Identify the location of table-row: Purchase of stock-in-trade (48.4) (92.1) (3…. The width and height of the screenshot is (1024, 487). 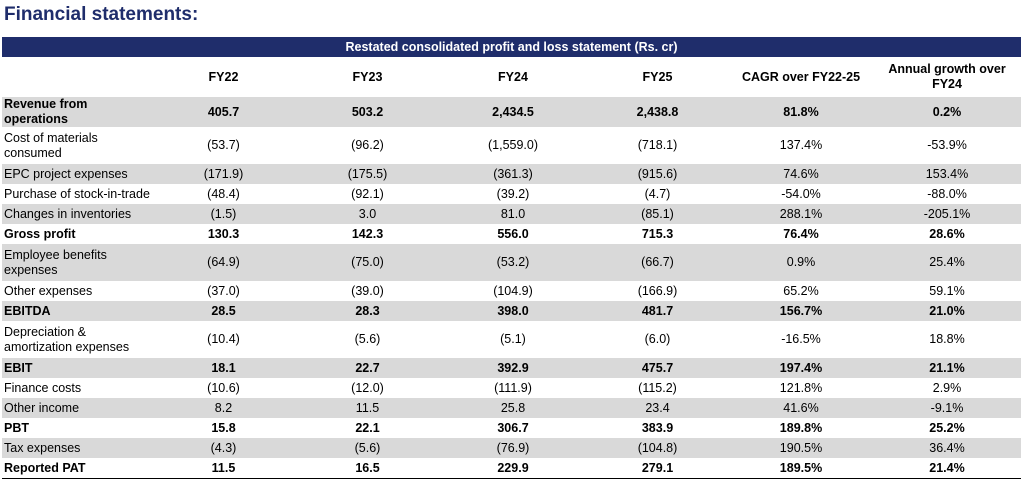
(511, 194).